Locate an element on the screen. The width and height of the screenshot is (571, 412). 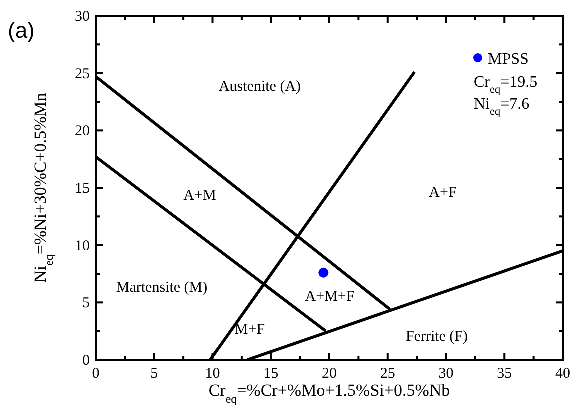
x-tick-label: 20 is located at coordinates (329, 374).